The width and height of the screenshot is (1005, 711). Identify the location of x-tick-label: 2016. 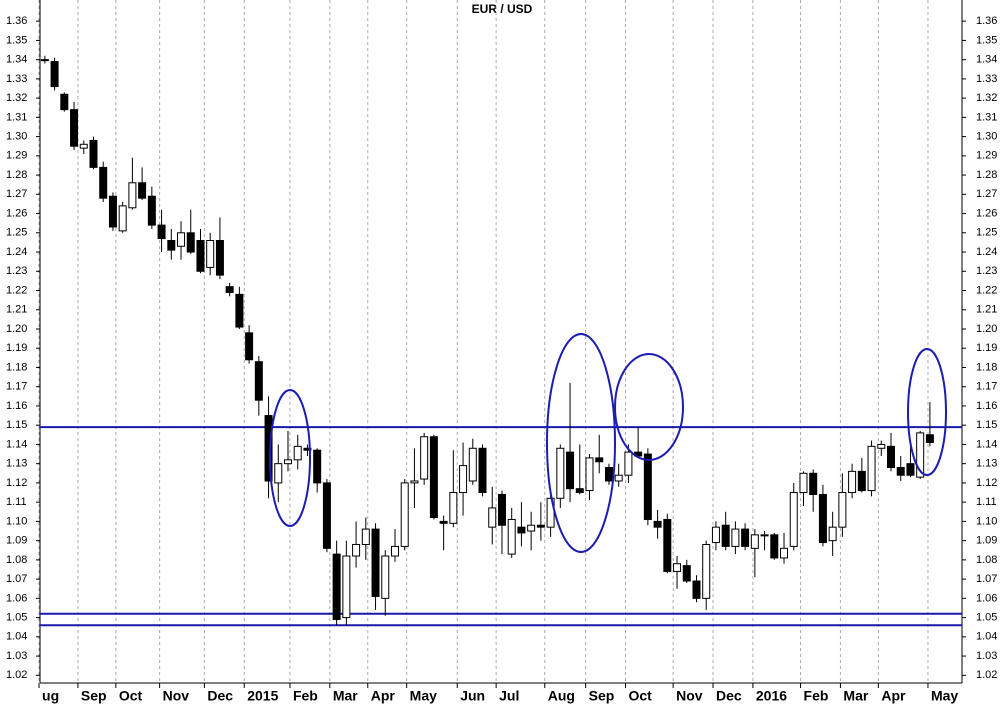
(771, 696).